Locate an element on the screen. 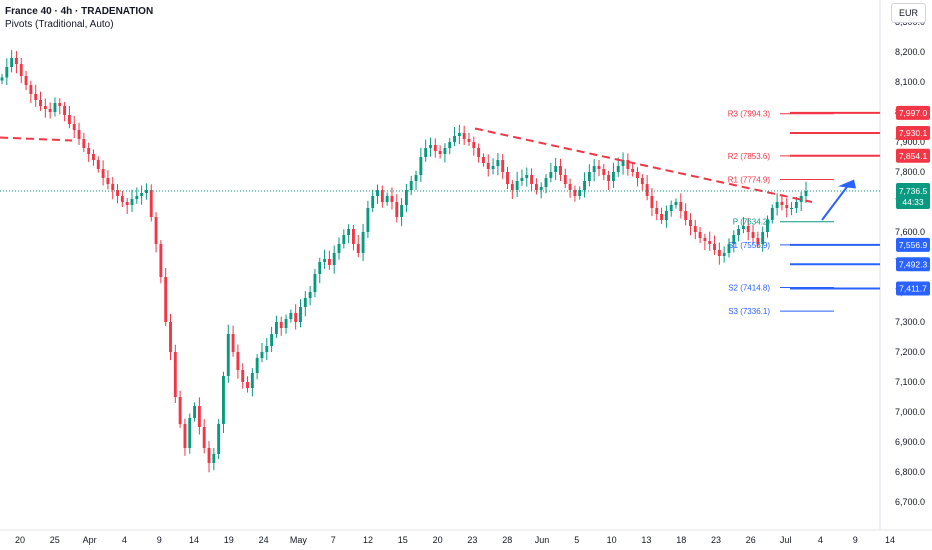  y-tick-label: 6,800.0 is located at coordinates (910, 472).